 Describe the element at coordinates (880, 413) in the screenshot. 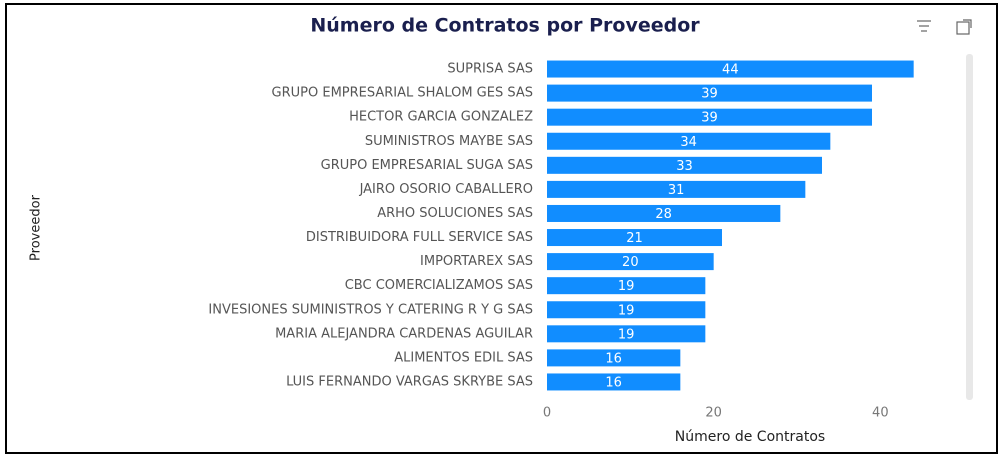

I see `x-tick-label: 40` at that location.